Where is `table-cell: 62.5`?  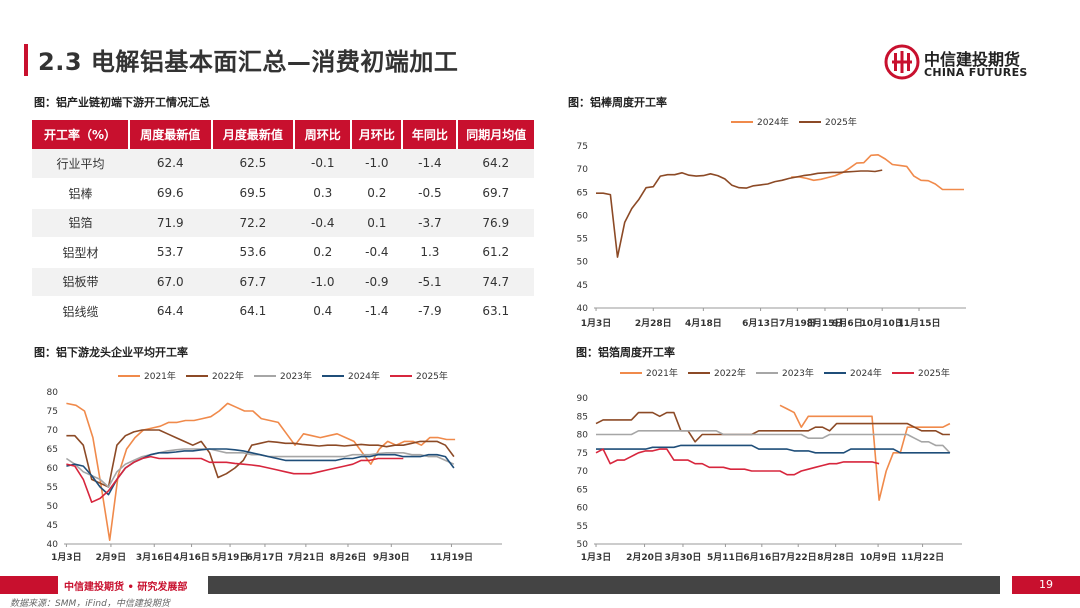
table-cell: 62.5 is located at coordinates (253, 164).